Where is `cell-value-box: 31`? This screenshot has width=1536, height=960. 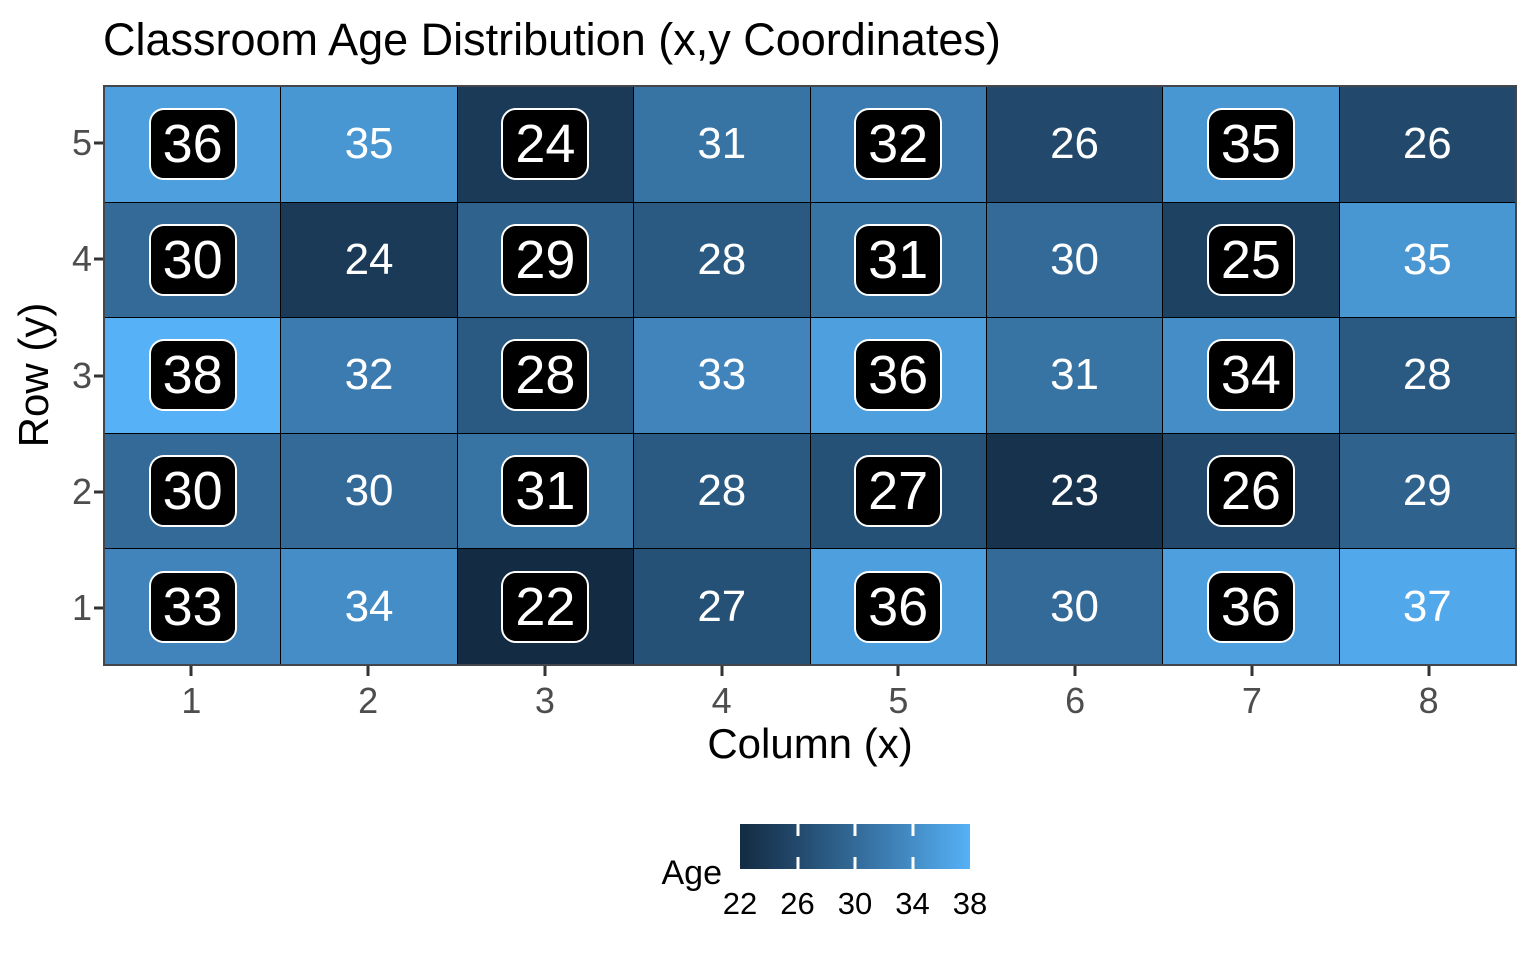 cell-value-box: 31 is located at coordinates (545, 491).